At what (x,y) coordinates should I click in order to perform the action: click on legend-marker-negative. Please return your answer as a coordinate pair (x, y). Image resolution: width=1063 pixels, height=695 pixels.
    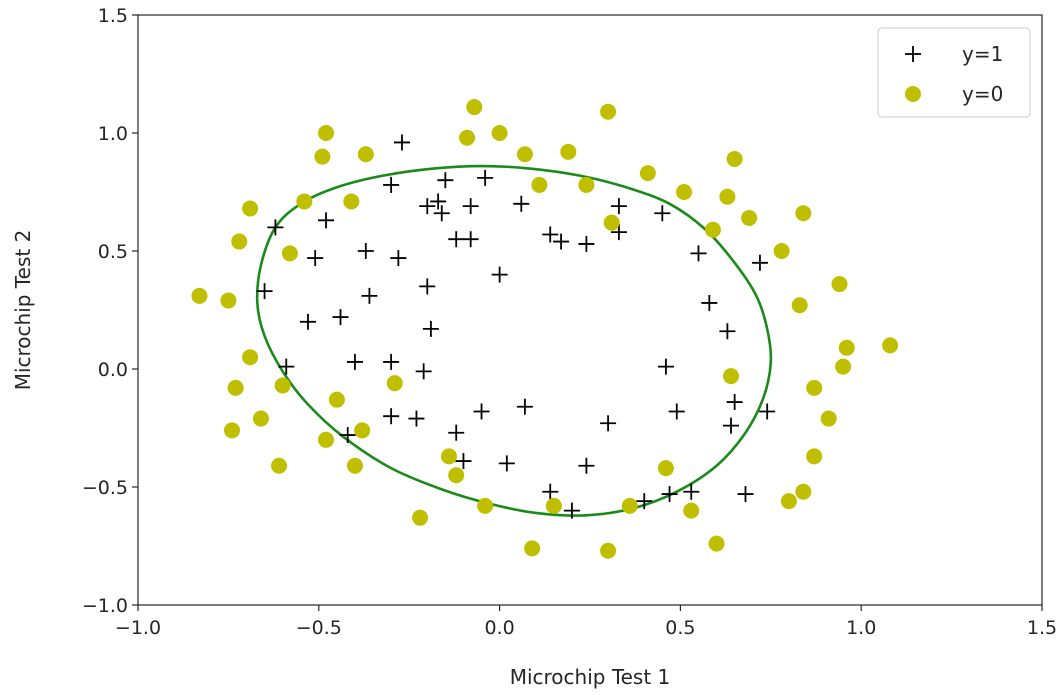
    Looking at the image, I should click on (913, 94).